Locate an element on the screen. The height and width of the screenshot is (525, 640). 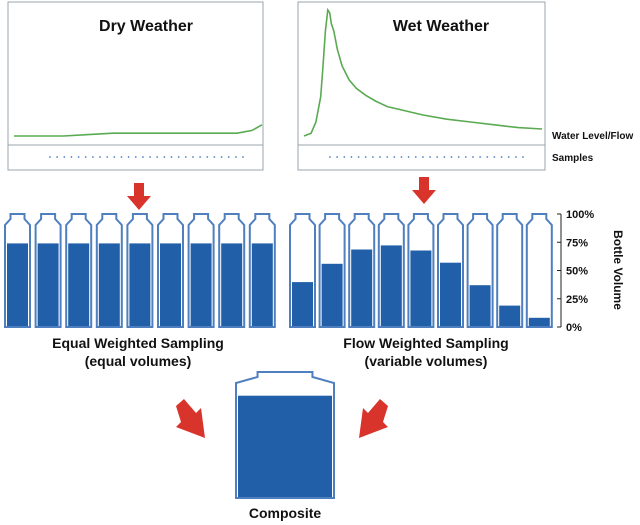
dry-weather-panel: Dry Weather is located at coordinates (135, 86).